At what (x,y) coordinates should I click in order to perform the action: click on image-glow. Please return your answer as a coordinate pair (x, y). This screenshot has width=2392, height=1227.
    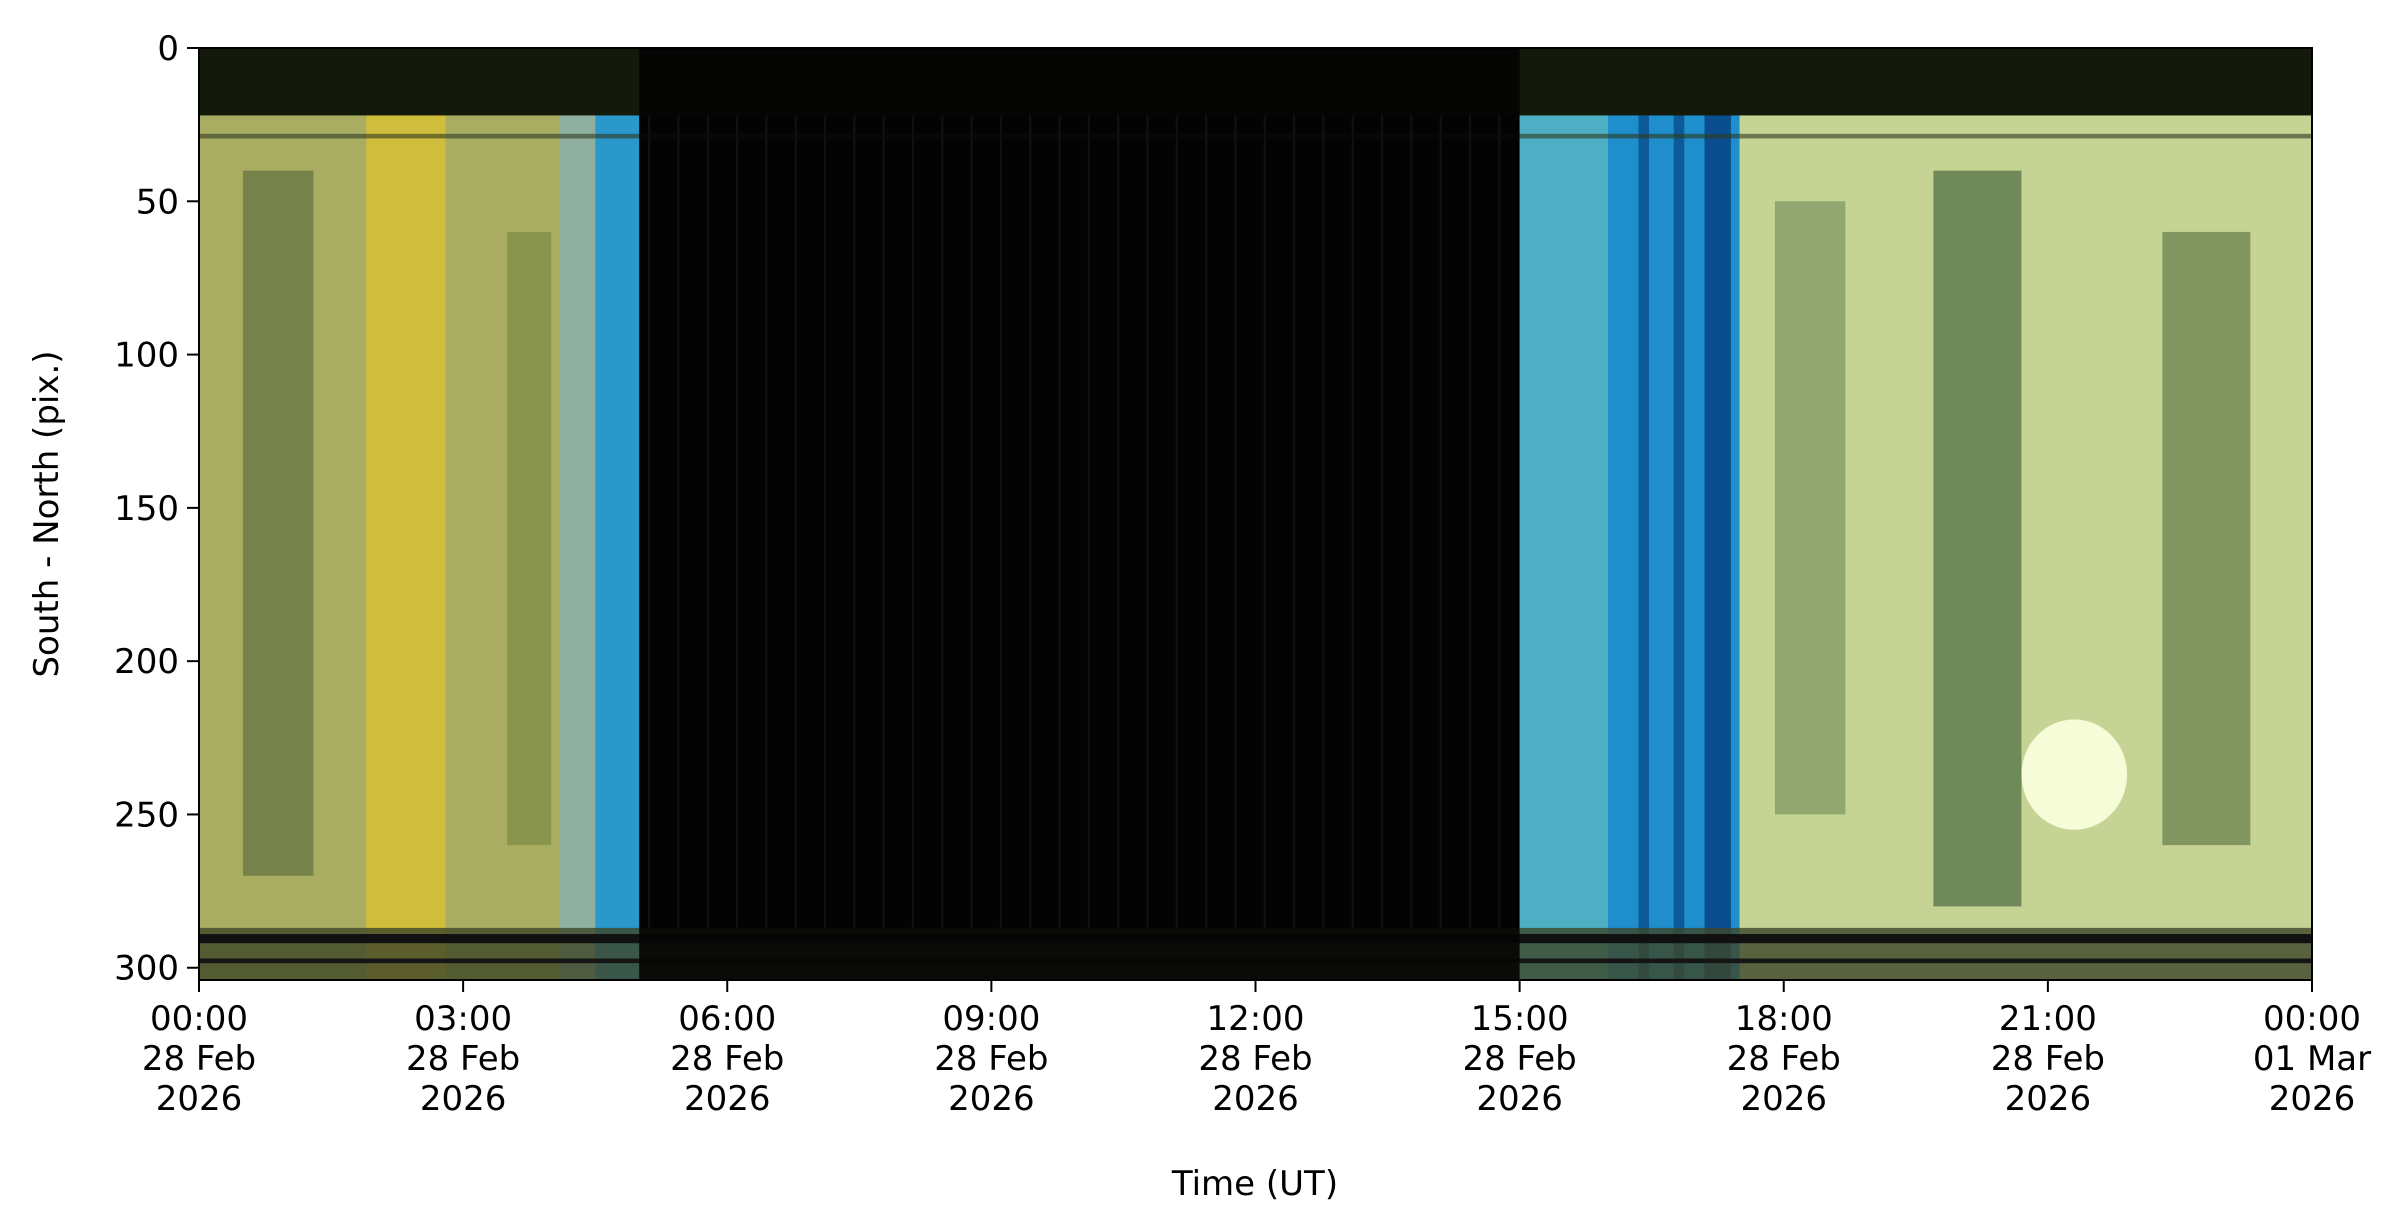
    Looking at the image, I should click on (2074, 774).